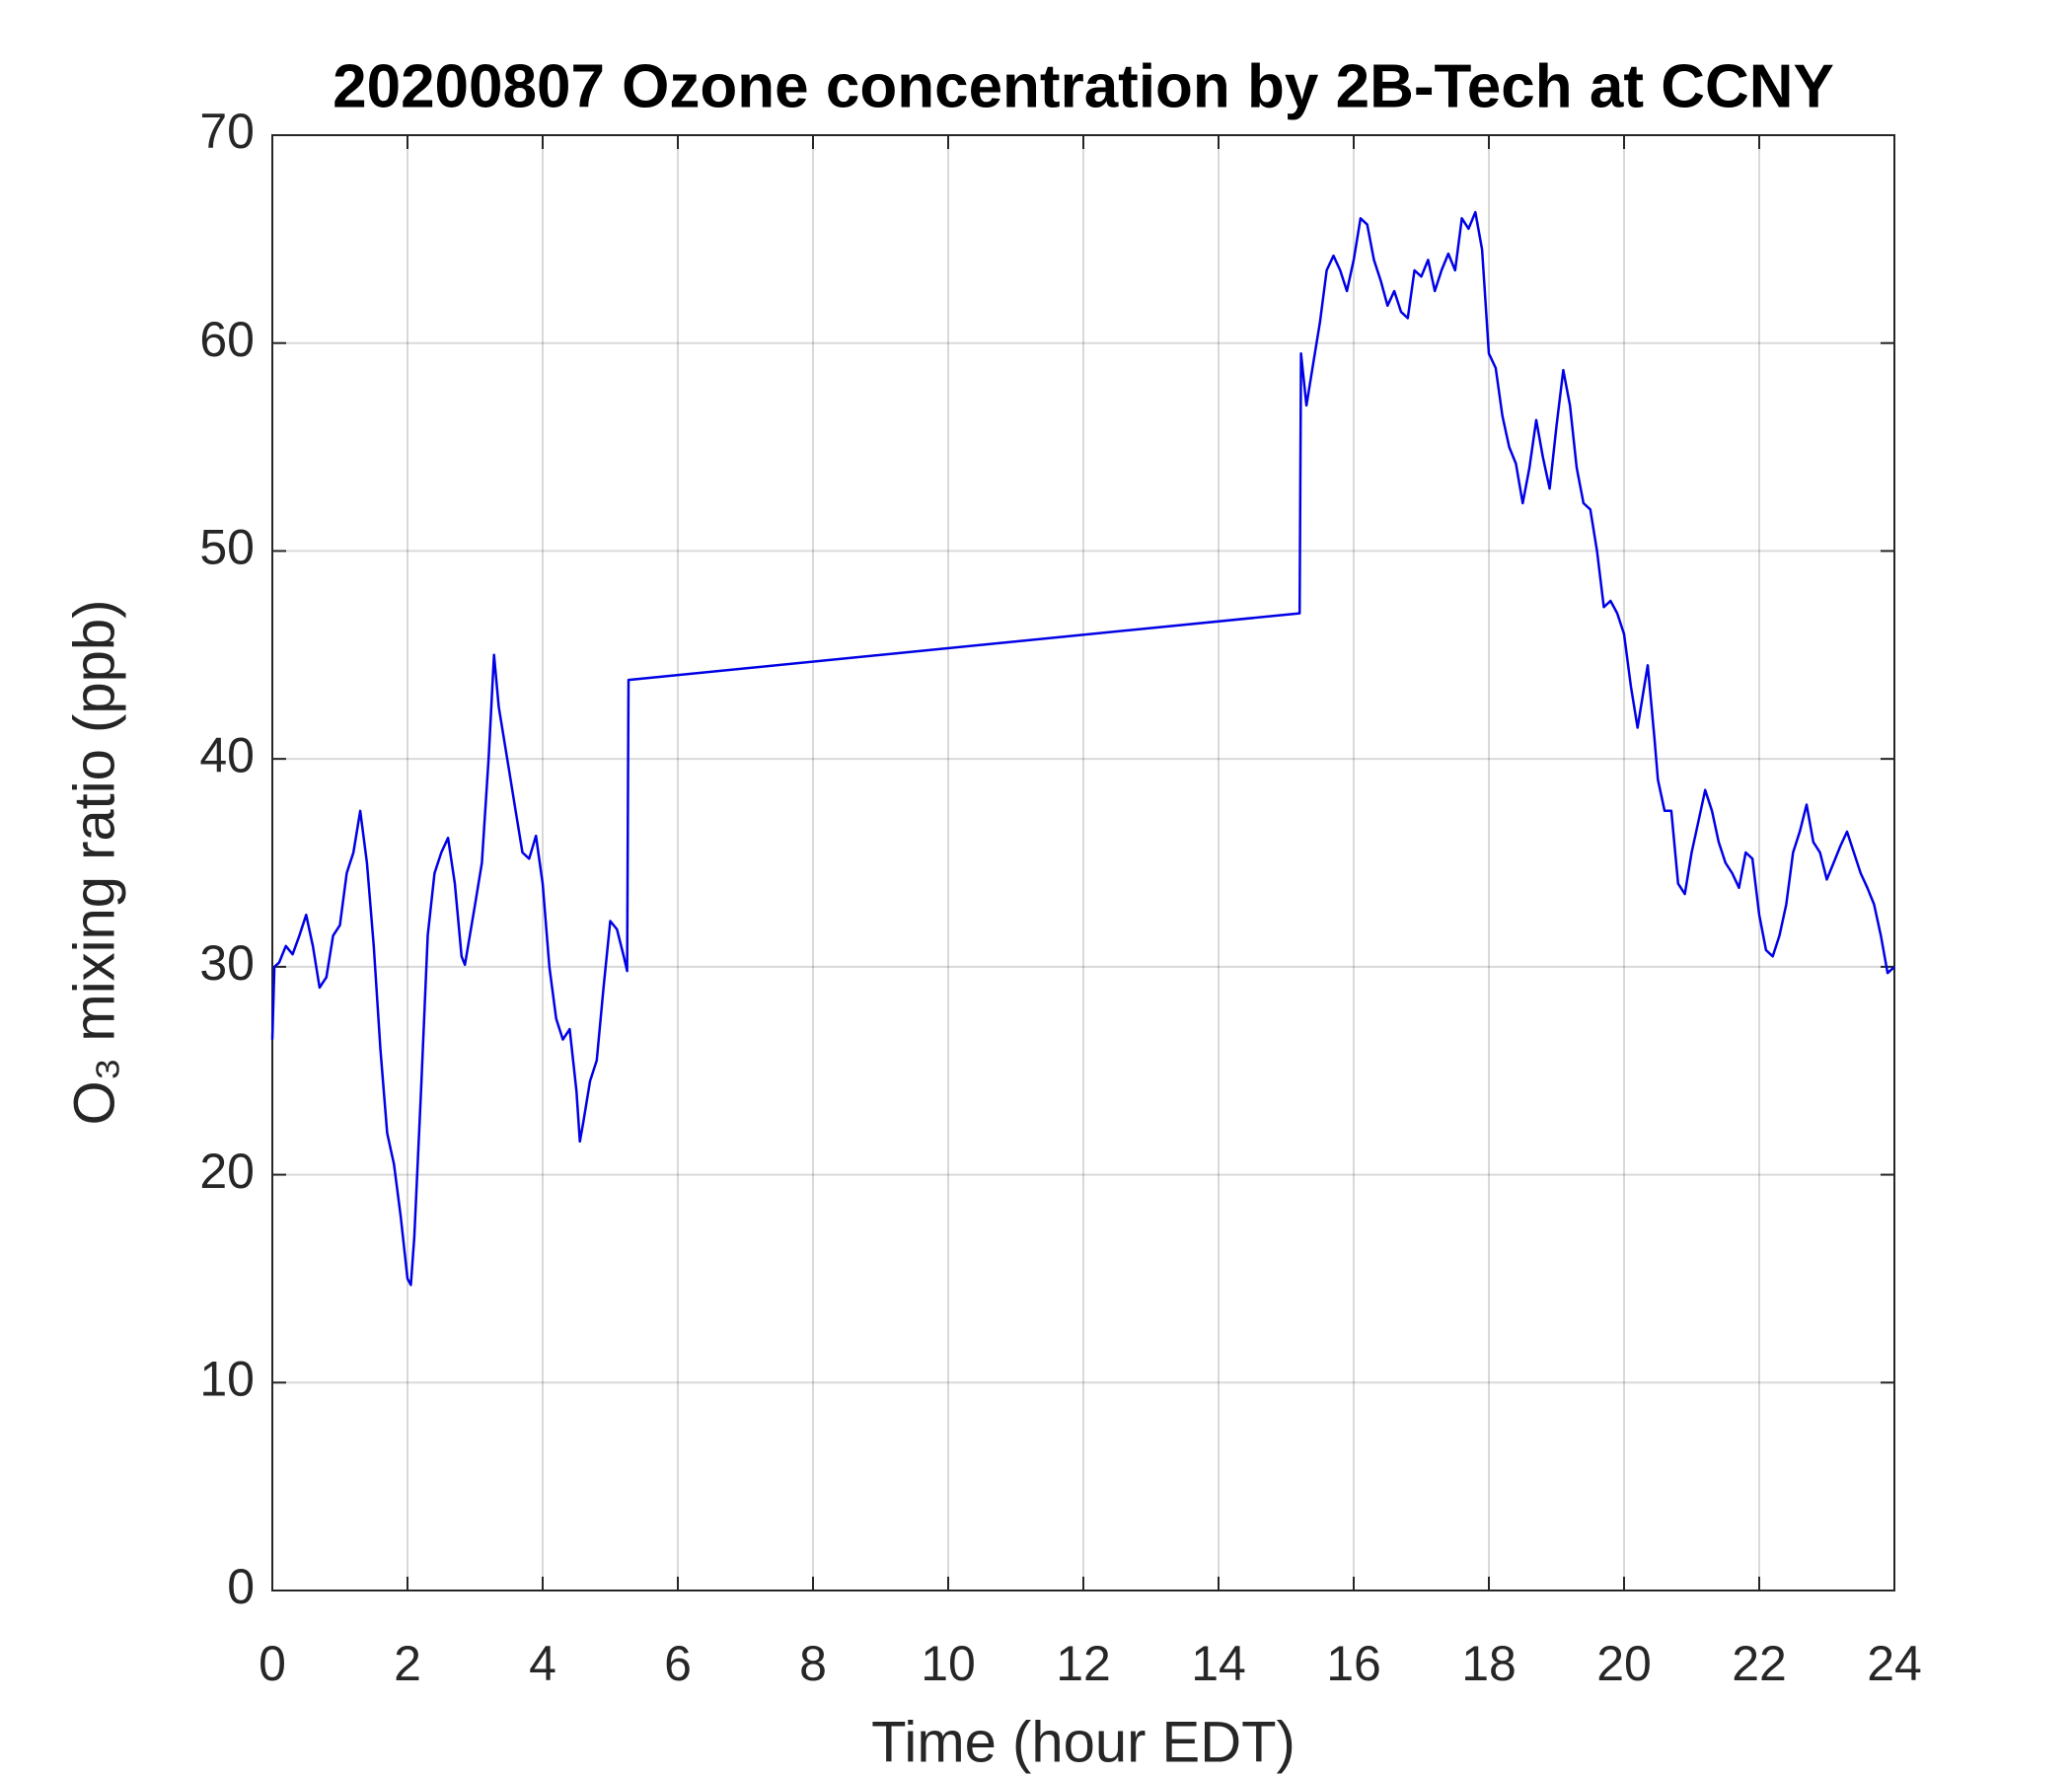  What do you see at coordinates (1083, 1663) in the screenshot?
I see `x-tick-label: 12` at bounding box center [1083, 1663].